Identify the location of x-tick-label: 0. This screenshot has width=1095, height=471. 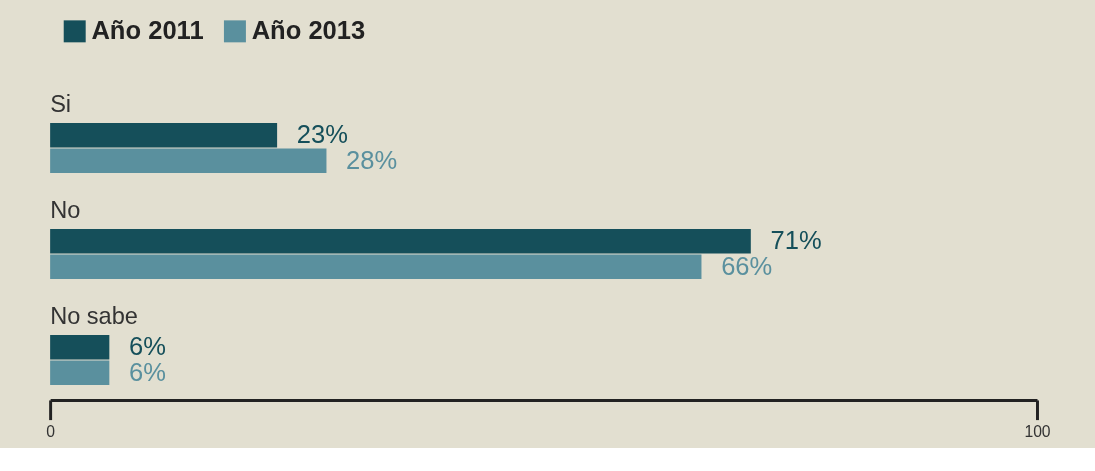
(51, 431).